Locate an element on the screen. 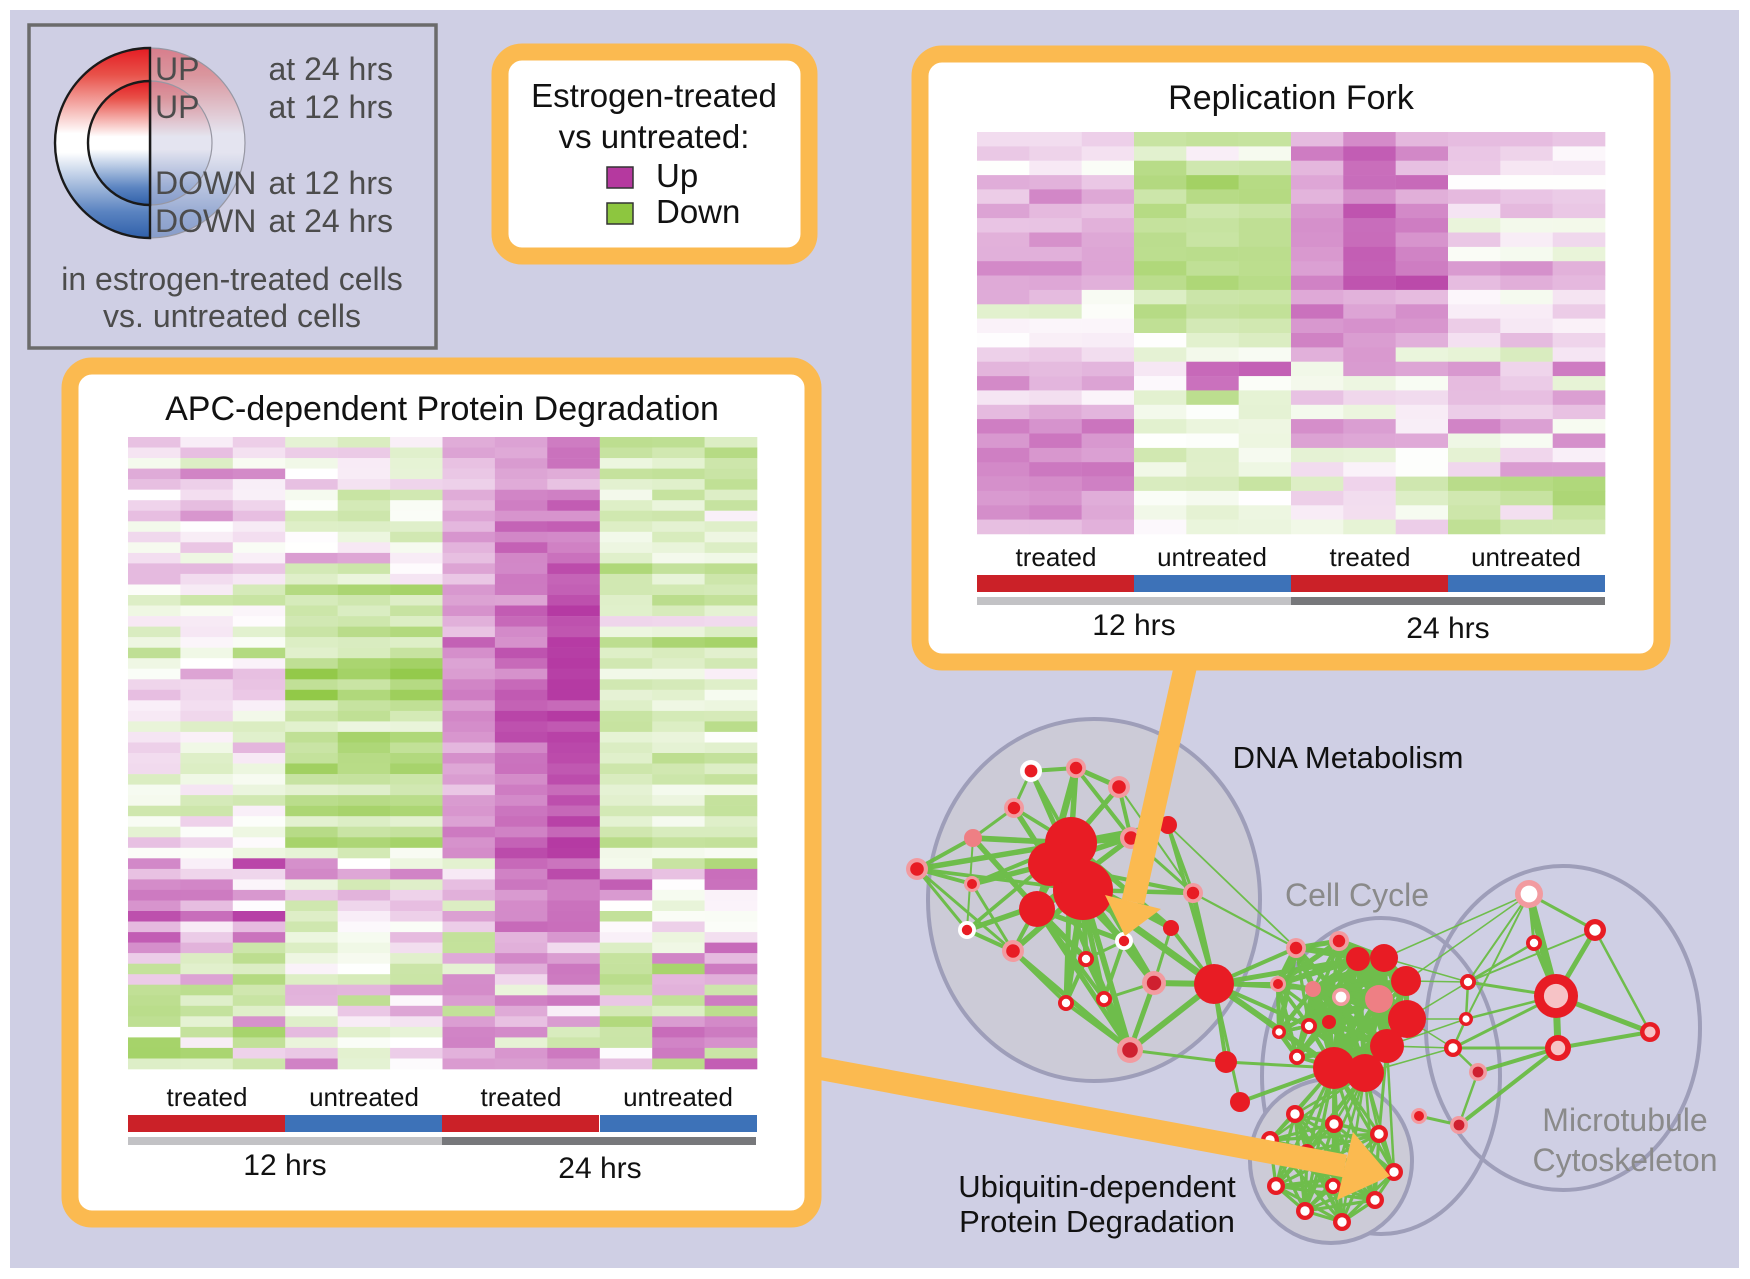  svg-text: vs untreated: is located at coordinates (654, 136).